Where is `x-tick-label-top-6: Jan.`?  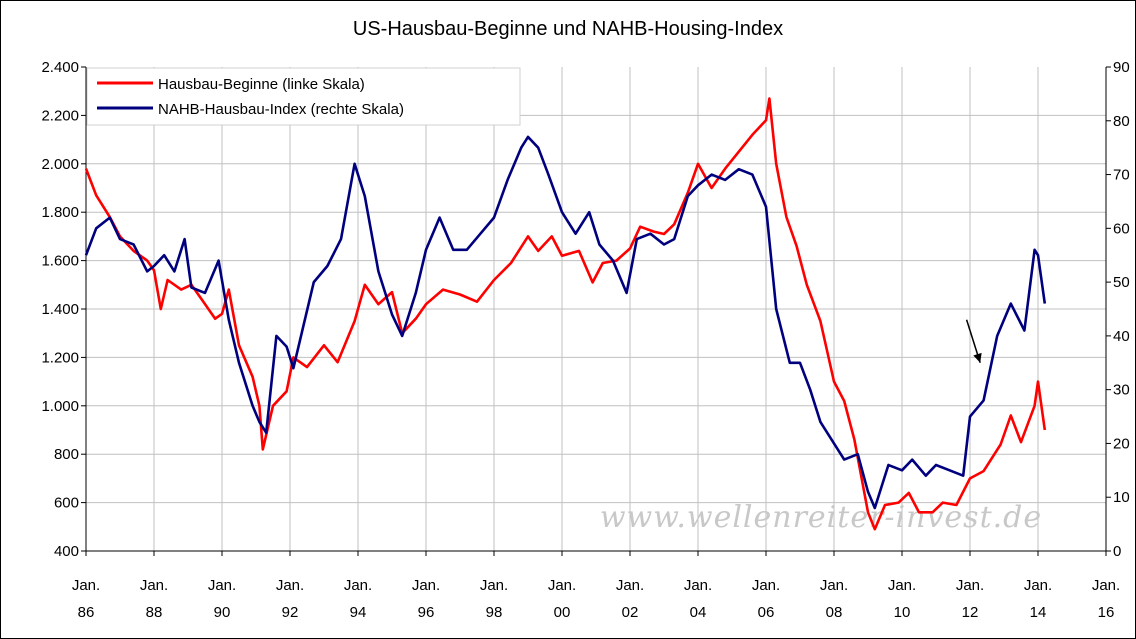
x-tick-label-top-6: Jan. is located at coordinates (494, 585).